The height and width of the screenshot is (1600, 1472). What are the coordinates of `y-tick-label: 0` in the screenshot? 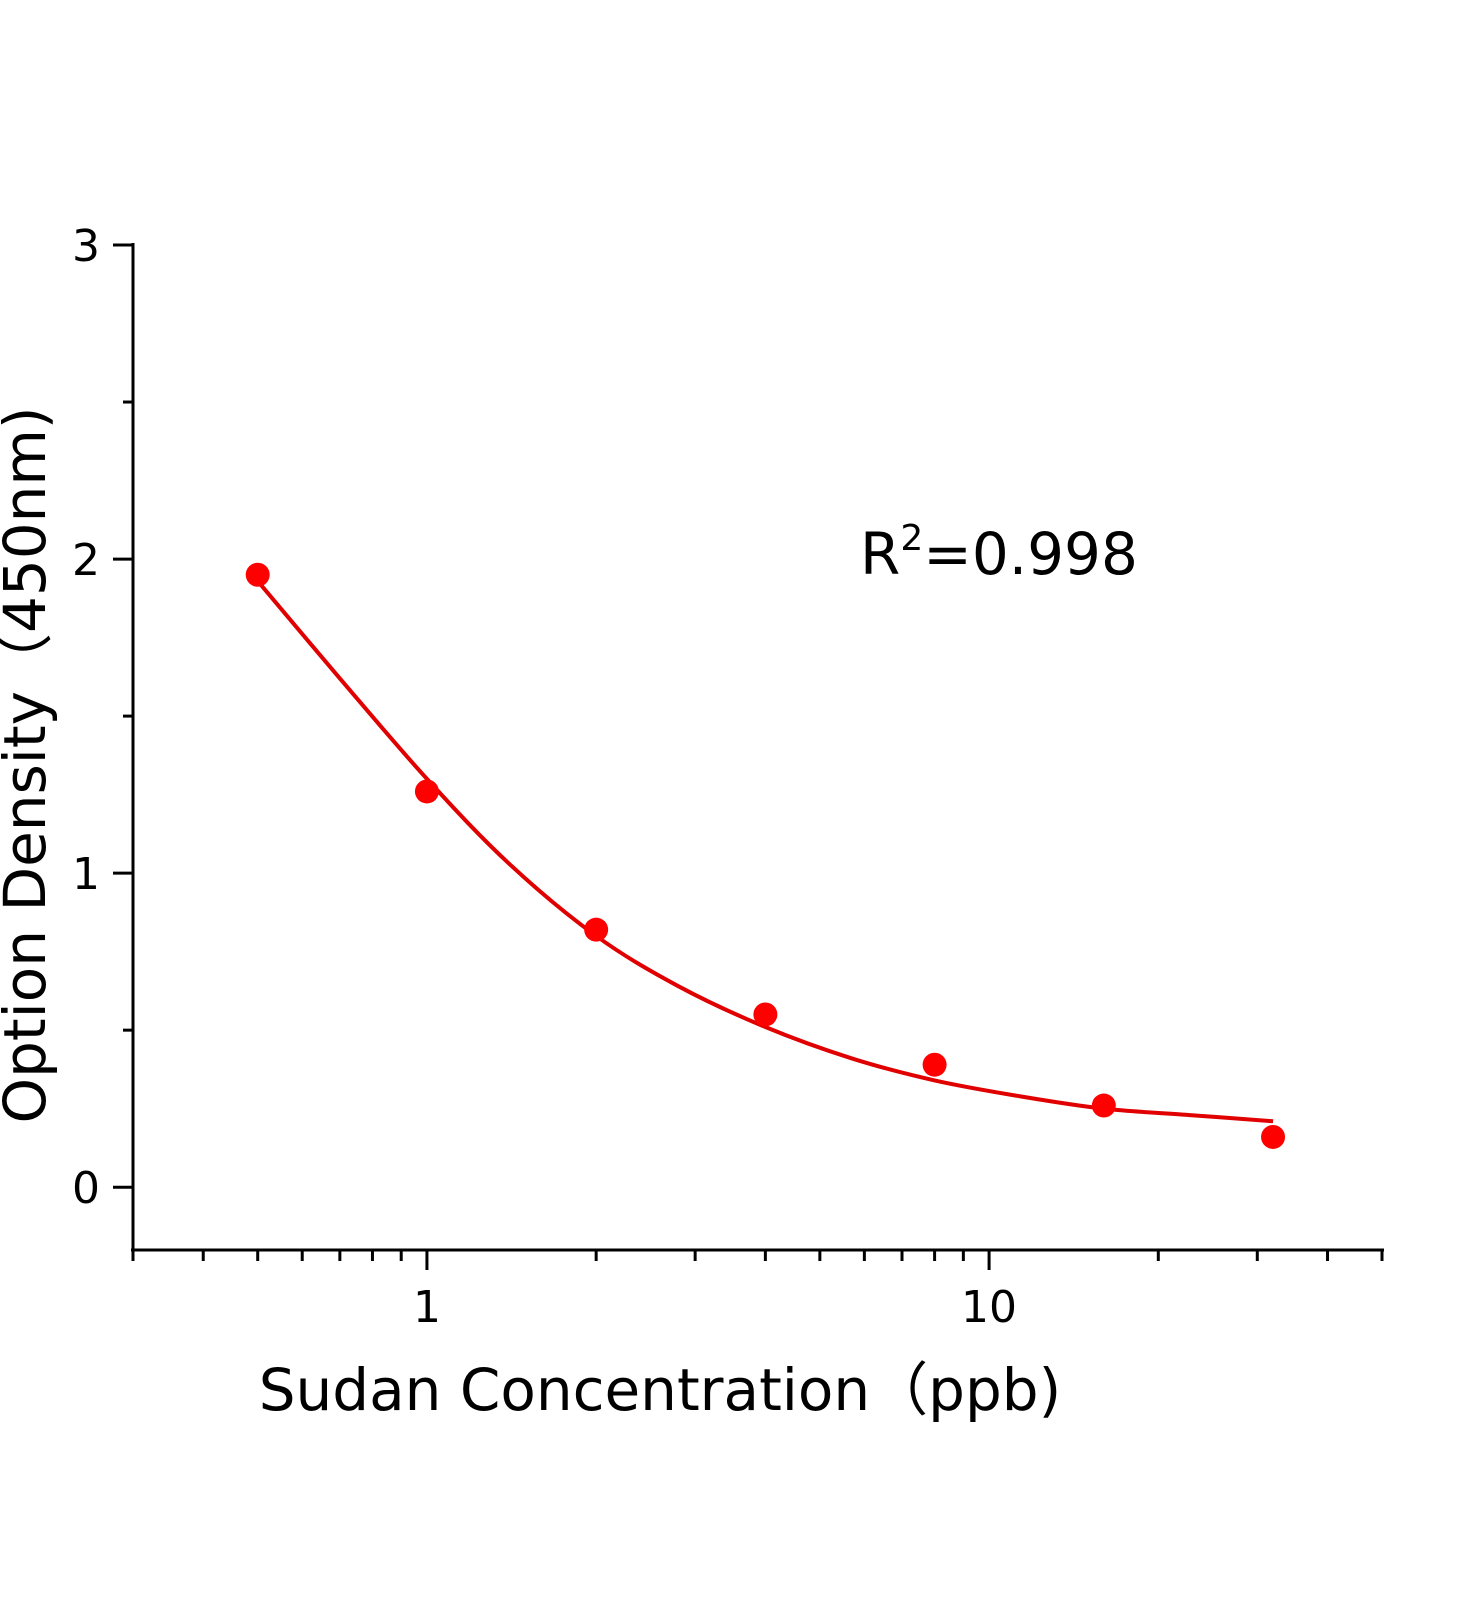 It's located at (86, 1188).